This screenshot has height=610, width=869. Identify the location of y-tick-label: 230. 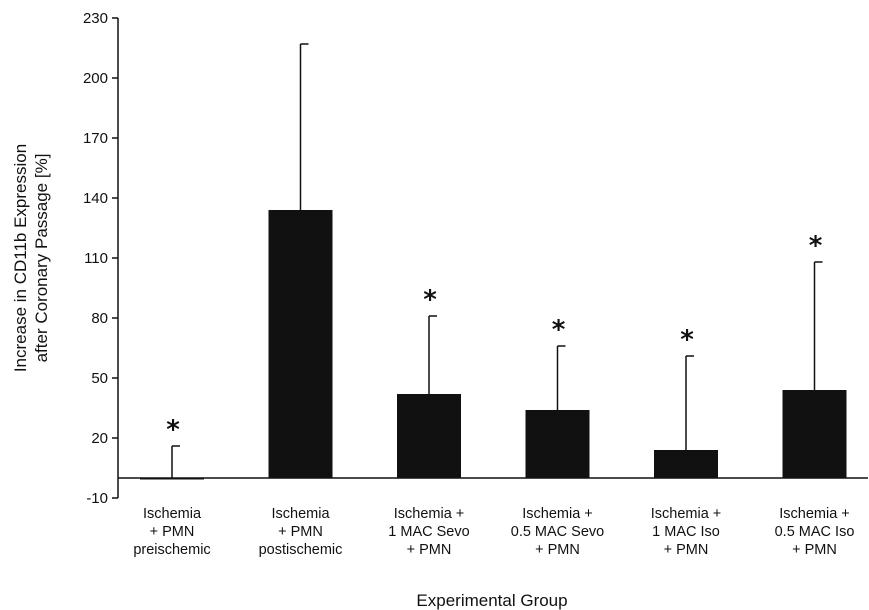
(95, 18).